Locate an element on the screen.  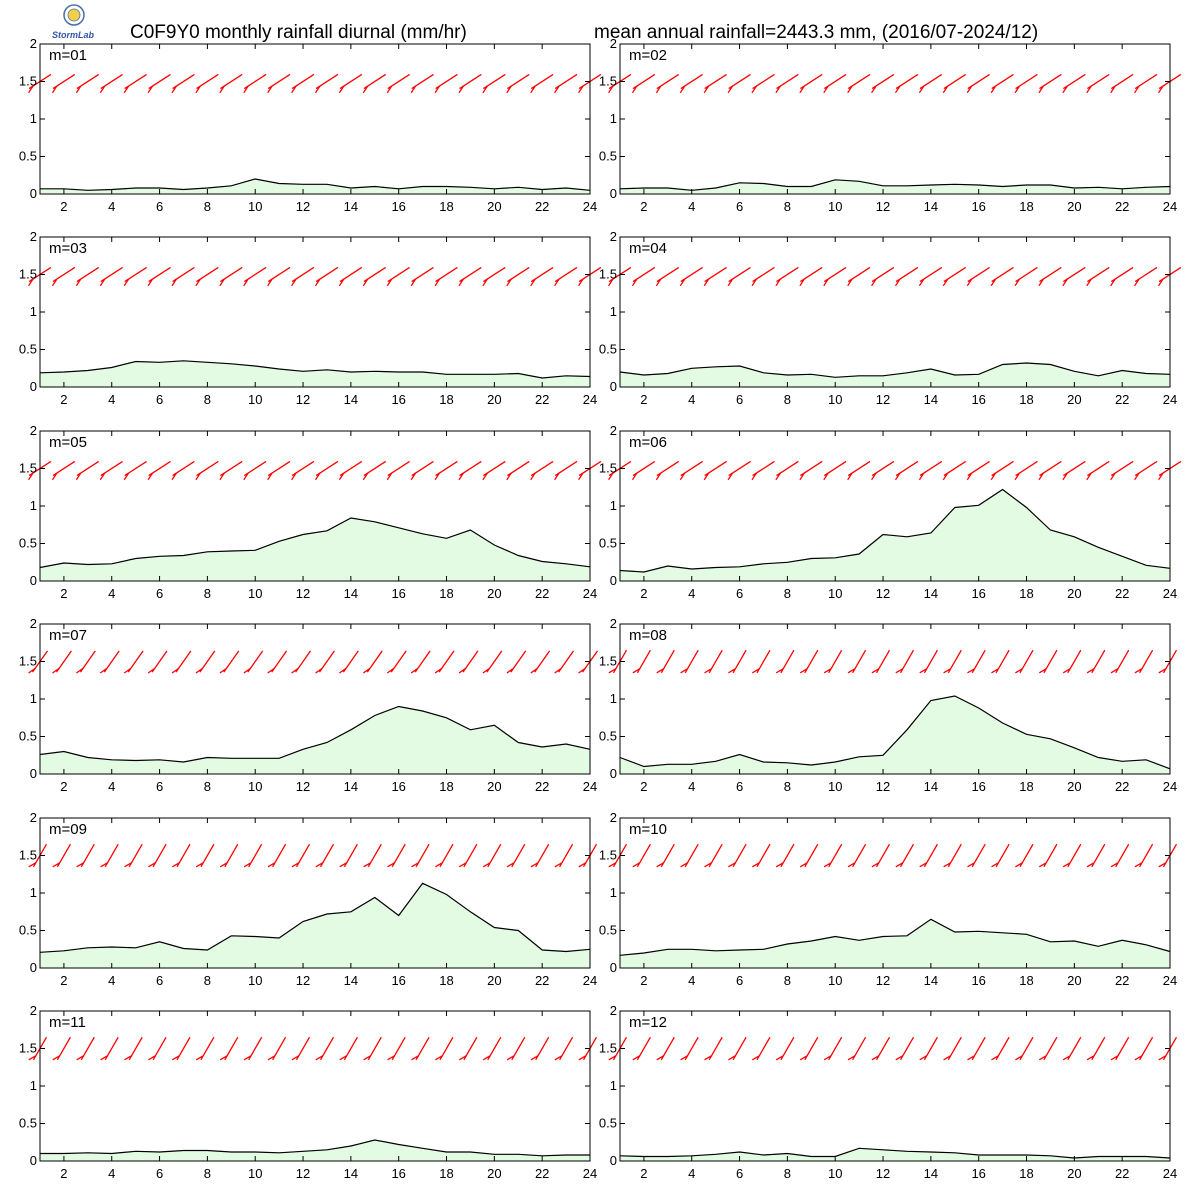
y-tick-label: 0 is located at coordinates (613, 386).